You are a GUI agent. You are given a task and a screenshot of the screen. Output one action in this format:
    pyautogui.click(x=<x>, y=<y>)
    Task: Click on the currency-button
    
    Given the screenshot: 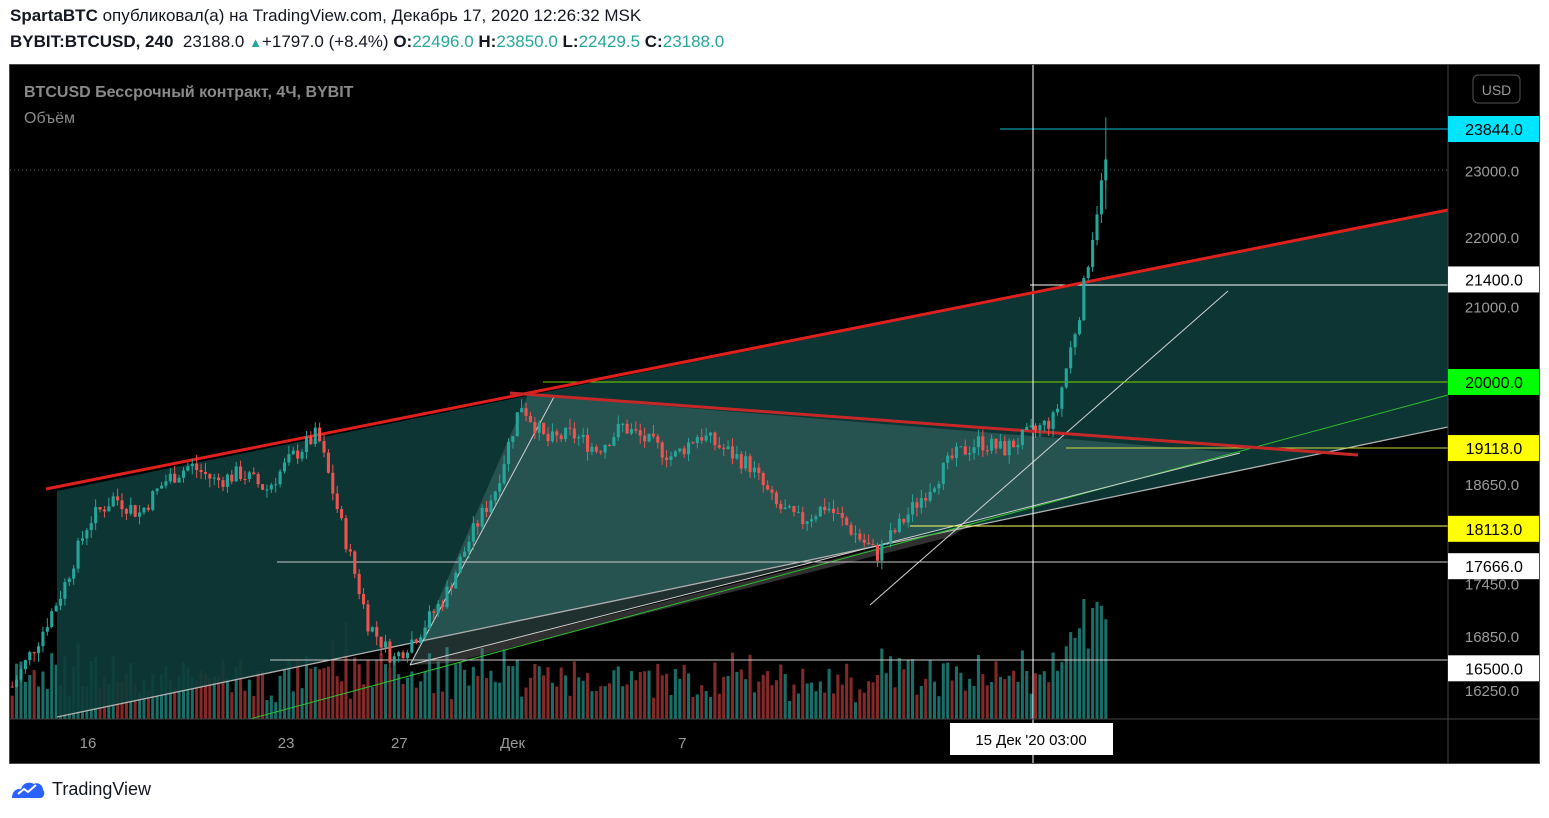 What is the action you would take?
    pyautogui.click(x=1496, y=89)
    